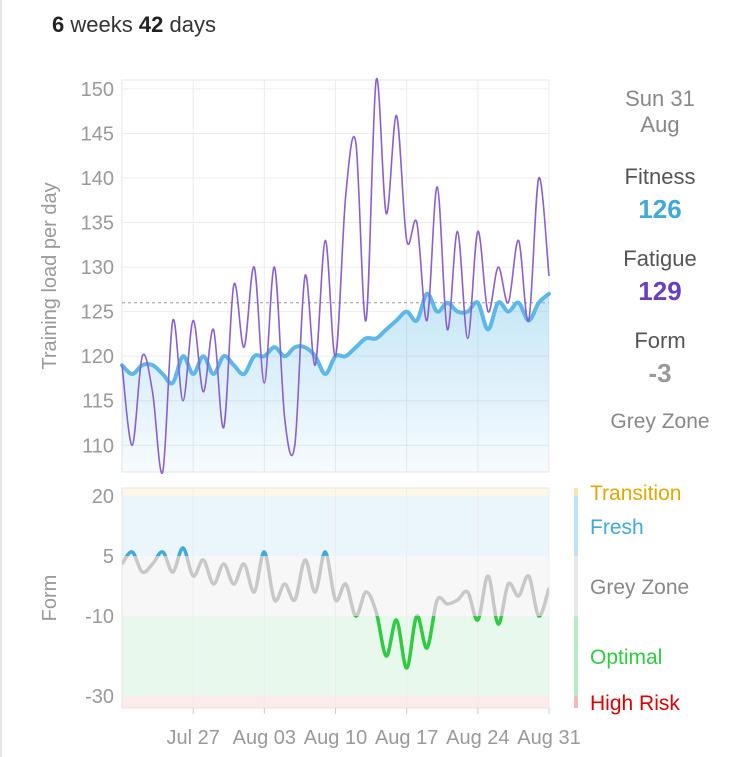 Image resolution: width=750 pixels, height=757 pixels. What do you see at coordinates (108, 557) in the screenshot?
I see `form-y-tick-label: 5` at bounding box center [108, 557].